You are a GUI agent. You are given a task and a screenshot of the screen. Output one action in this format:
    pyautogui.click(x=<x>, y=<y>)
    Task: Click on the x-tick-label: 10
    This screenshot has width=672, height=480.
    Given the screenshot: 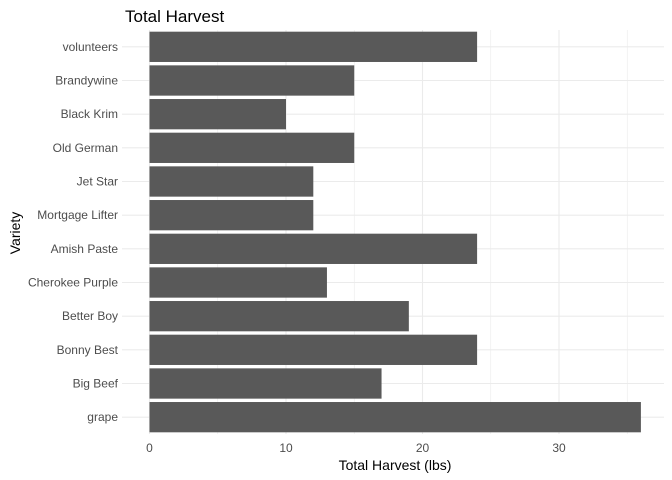 What is the action you would take?
    pyautogui.click(x=286, y=448)
    